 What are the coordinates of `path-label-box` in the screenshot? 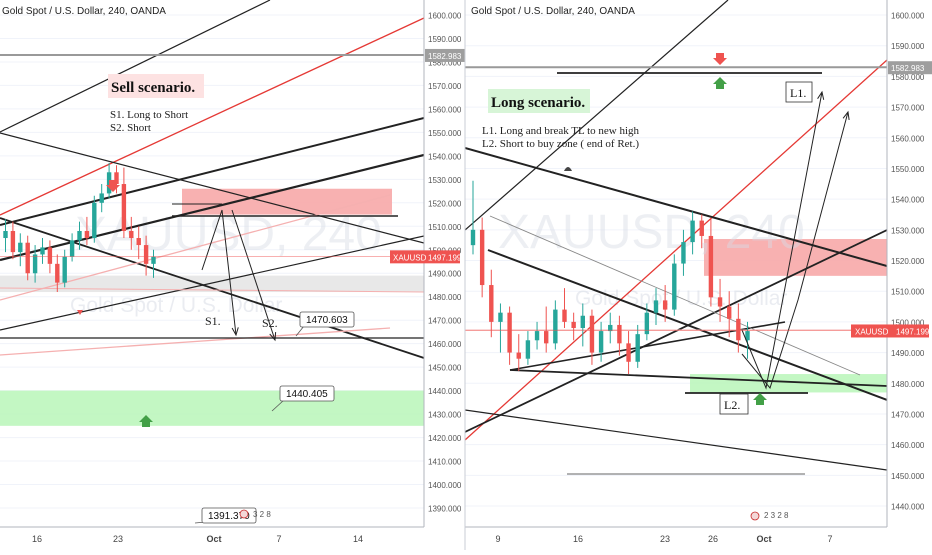 It's located at (799, 92).